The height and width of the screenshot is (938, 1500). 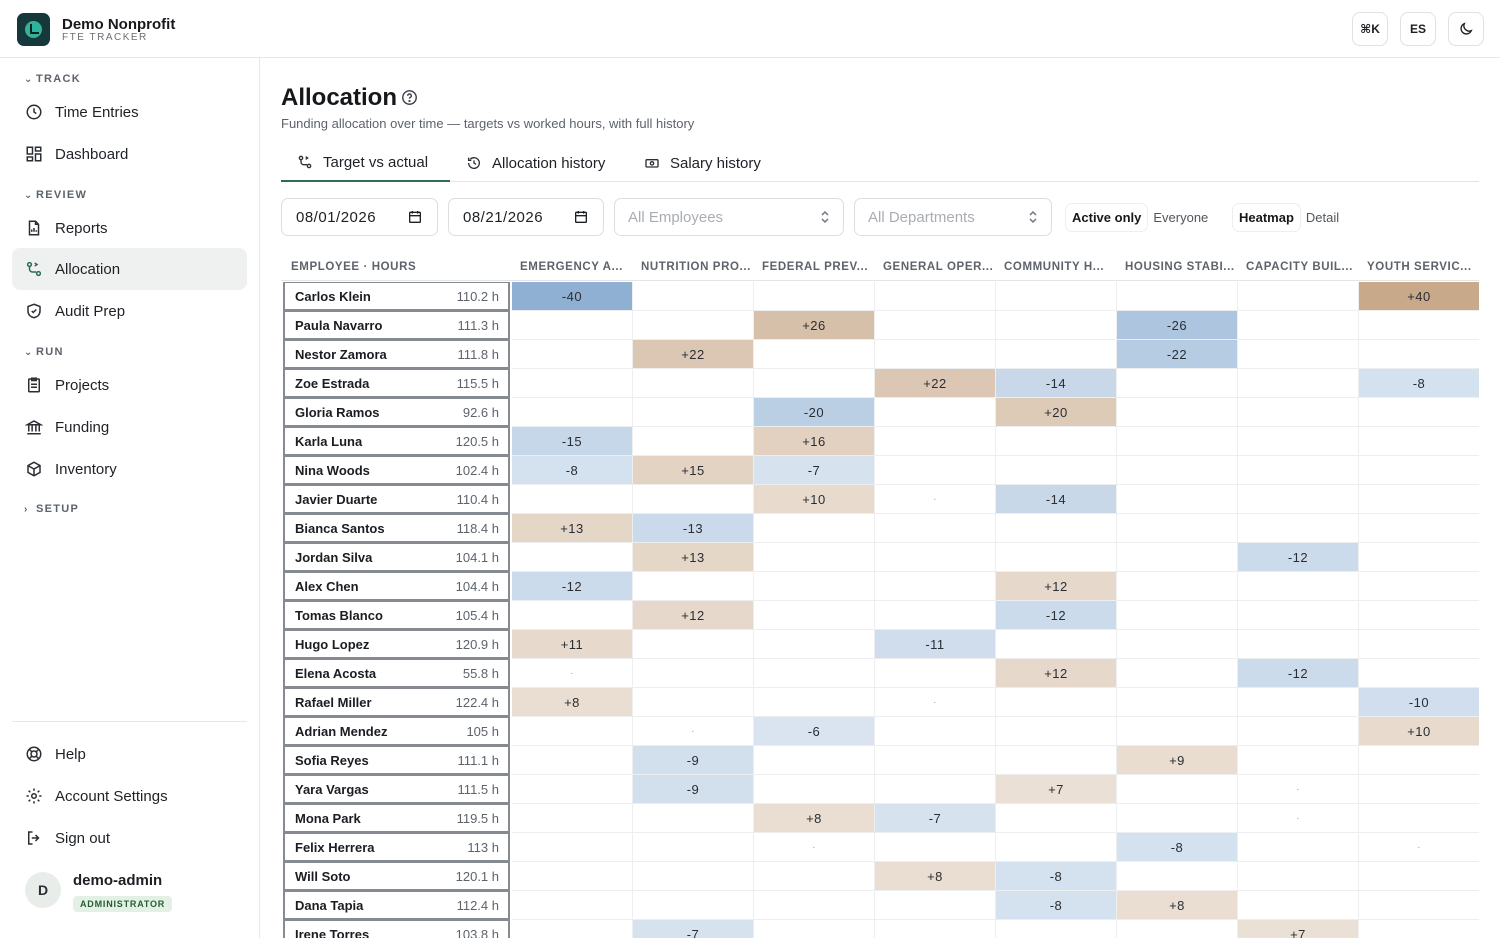 What do you see at coordinates (1056, 383) in the screenshot?
I see `heatmap-cell: -14` at bounding box center [1056, 383].